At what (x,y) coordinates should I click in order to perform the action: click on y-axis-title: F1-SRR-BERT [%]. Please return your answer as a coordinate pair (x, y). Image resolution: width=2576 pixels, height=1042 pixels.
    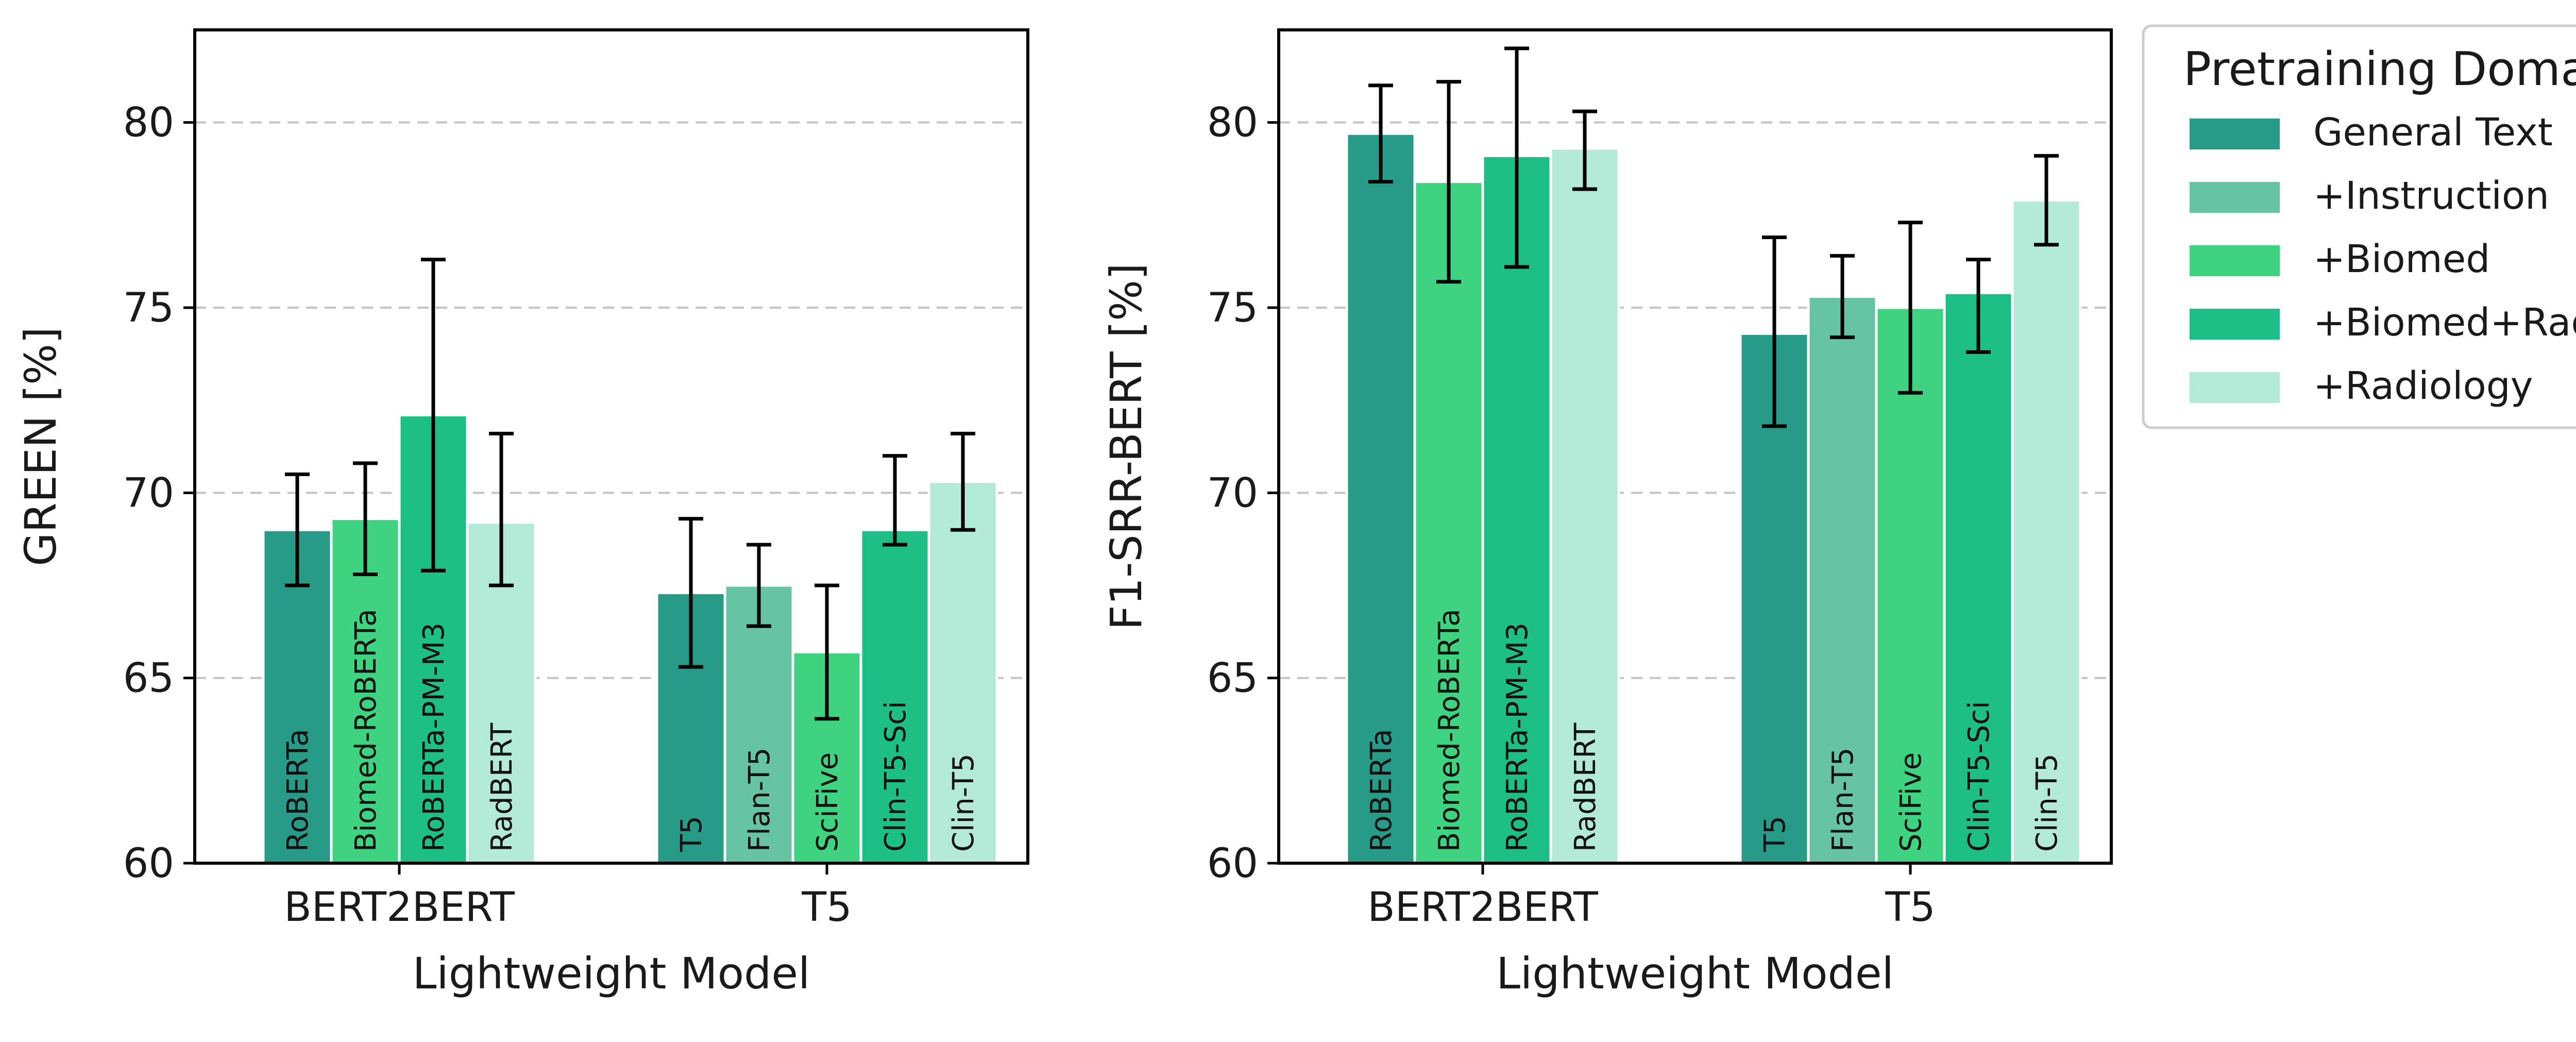
    Looking at the image, I should click on (1126, 446).